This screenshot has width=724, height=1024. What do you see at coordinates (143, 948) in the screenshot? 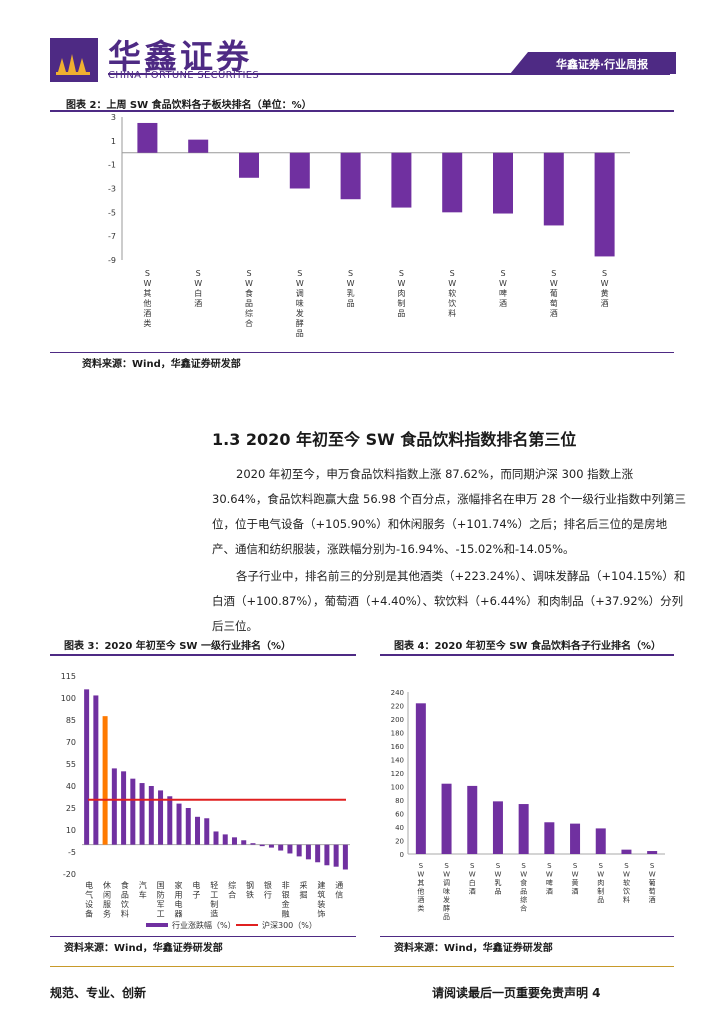
I see `fig3-source: 资料来源：Wind，华鑫证券研发部` at bounding box center [143, 948].